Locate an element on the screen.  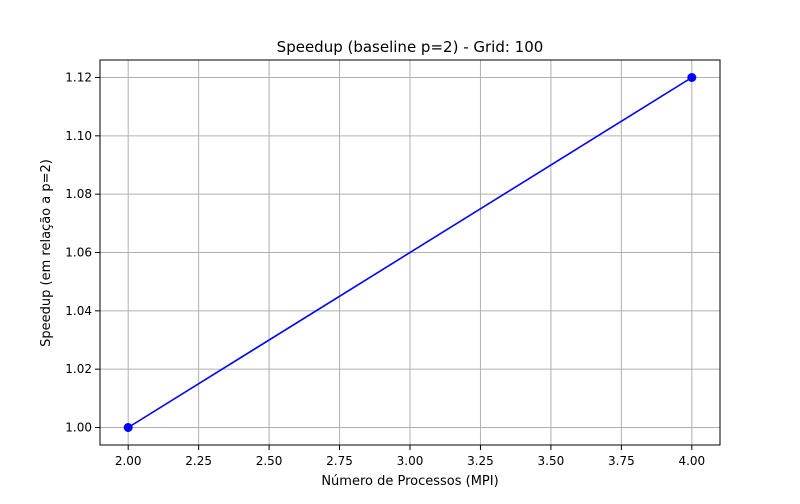
y-tick-label: 1.04 is located at coordinates (78, 311).